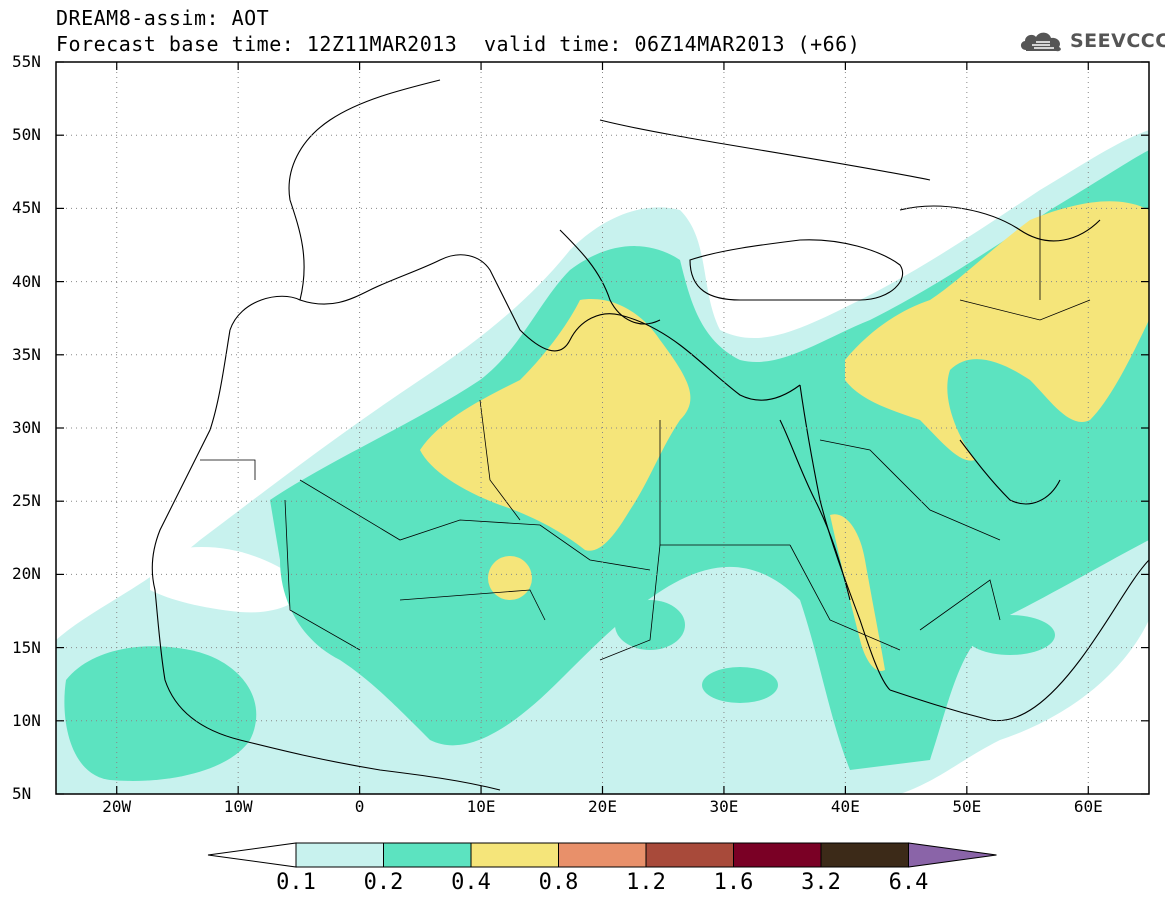 The width and height of the screenshot is (1165, 905). I want to click on colorbar-level-label: 0.1, so click(296, 882).